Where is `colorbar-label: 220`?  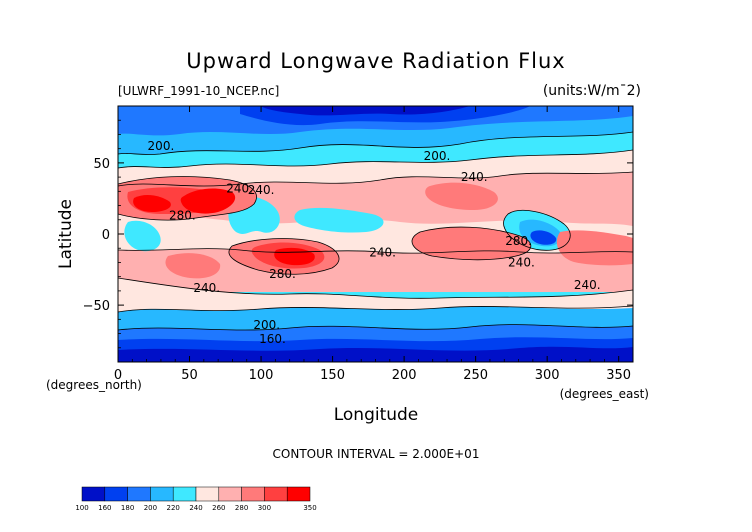 colorbar-label: 220 is located at coordinates (173, 508).